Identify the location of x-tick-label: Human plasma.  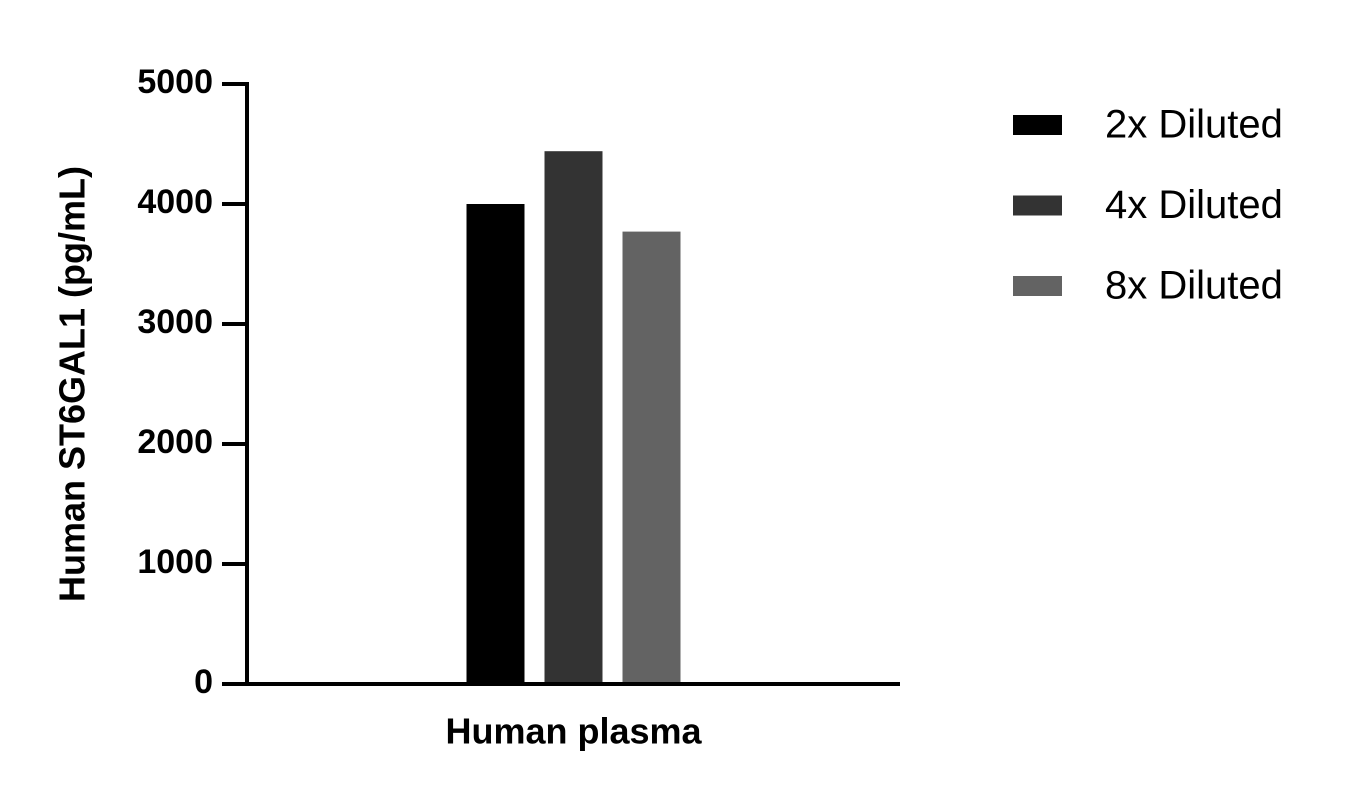
(573, 731).